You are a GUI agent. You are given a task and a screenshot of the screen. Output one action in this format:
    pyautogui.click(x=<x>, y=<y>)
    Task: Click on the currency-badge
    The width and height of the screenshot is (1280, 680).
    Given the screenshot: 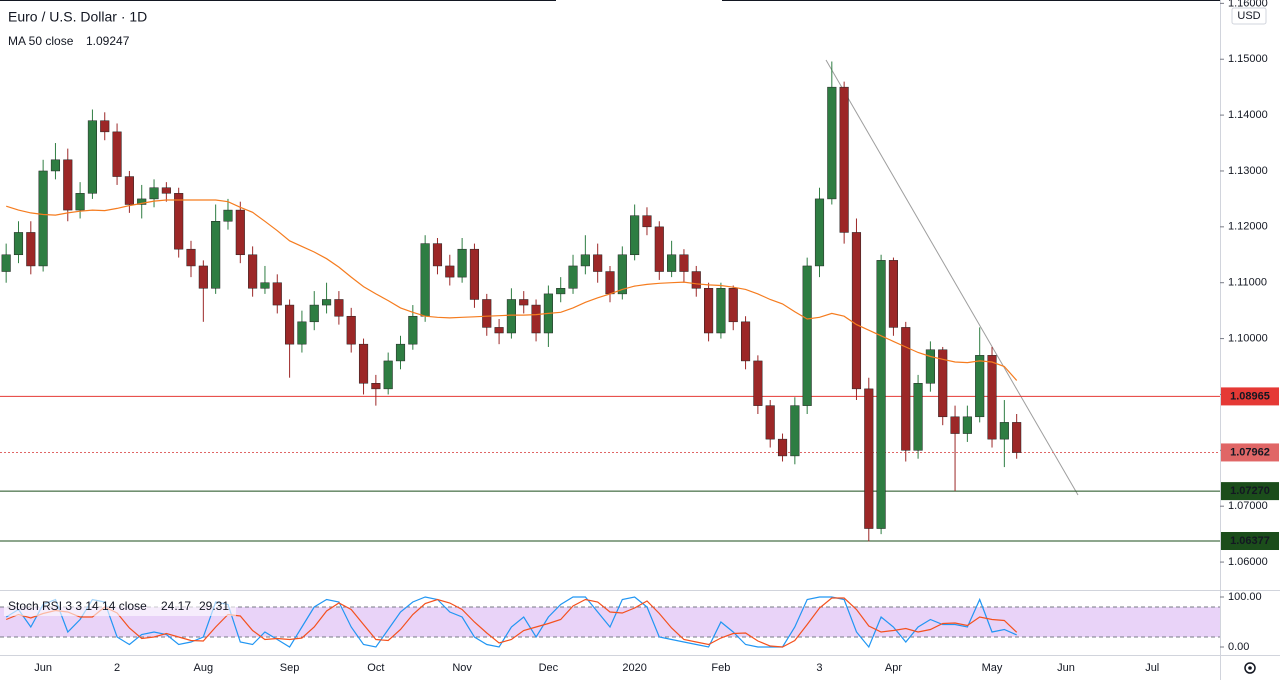 What is the action you would take?
    pyautogui.click(x=1249, y=16)
    